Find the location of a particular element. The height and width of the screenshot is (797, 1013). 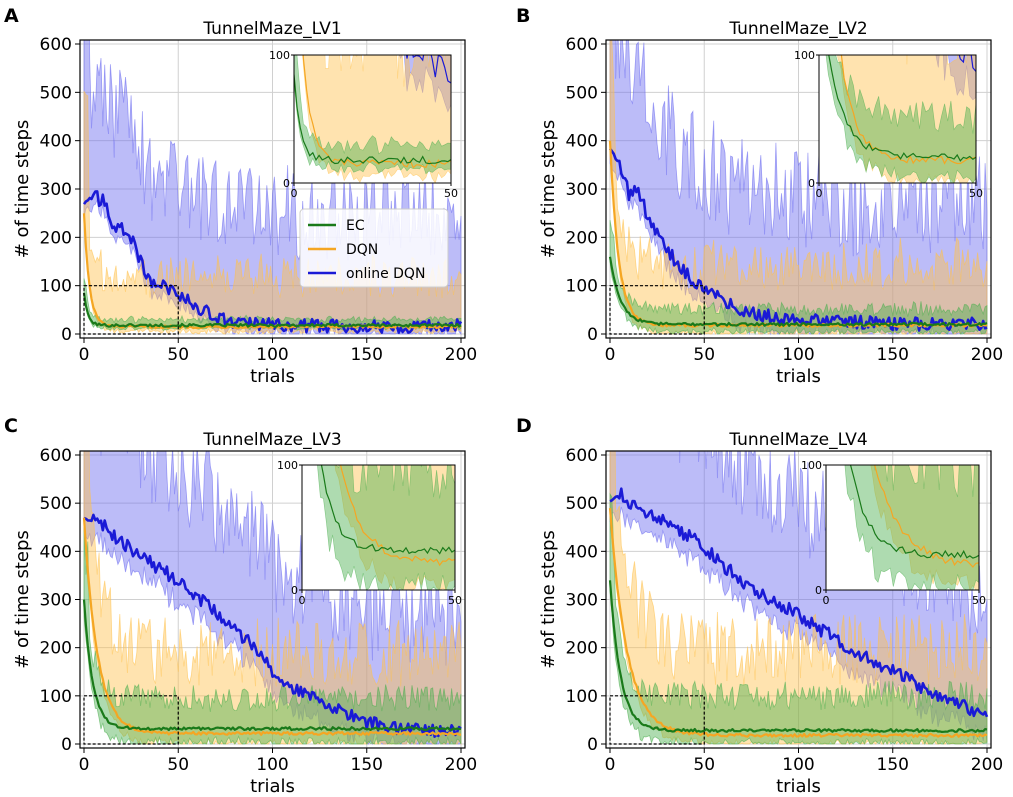

band-ec is located at coordinates (798, 619).